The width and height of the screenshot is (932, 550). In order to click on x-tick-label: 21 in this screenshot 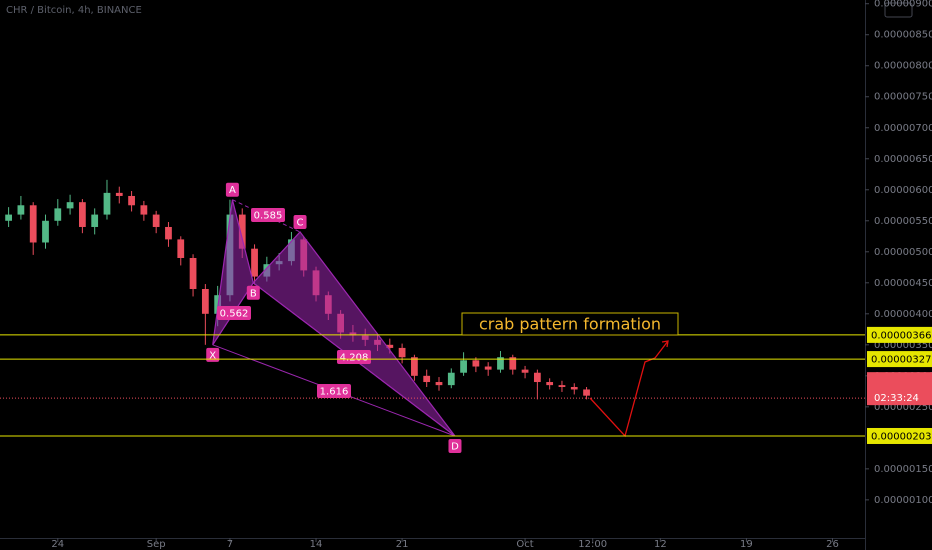, I will do `click(402, 544)`.